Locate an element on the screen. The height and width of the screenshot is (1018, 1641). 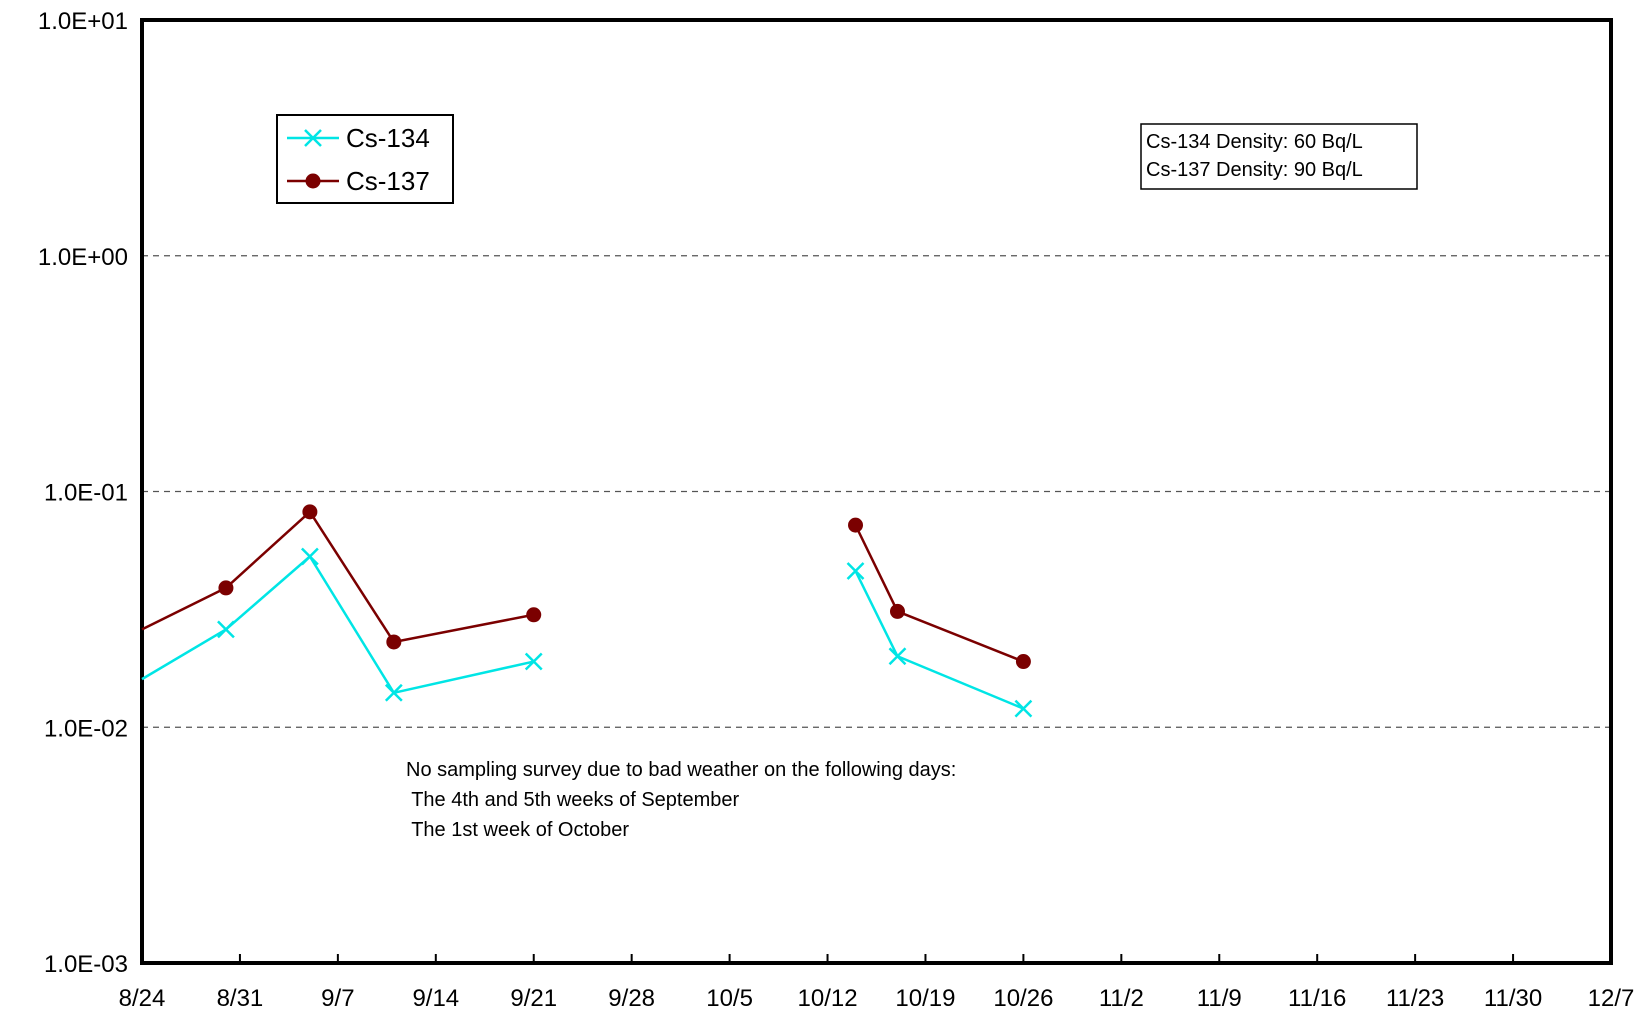
x-tick-label: 11/9 is located at coordinates (1219, 998).